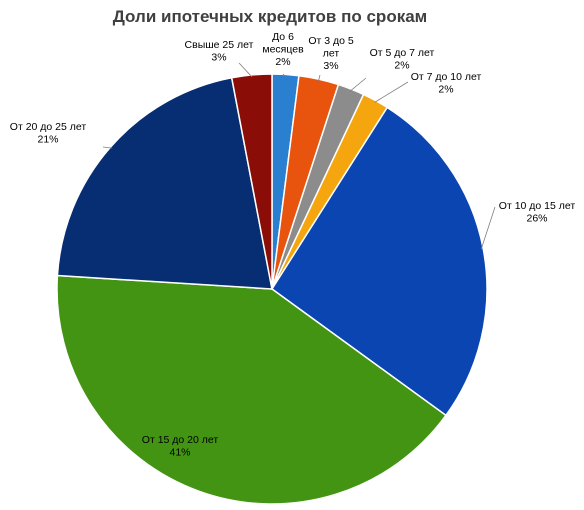 This screenshot has width=584, height=510. I want to click on slice-label: От 5 до 7 лет 2%, so click(402, 59).